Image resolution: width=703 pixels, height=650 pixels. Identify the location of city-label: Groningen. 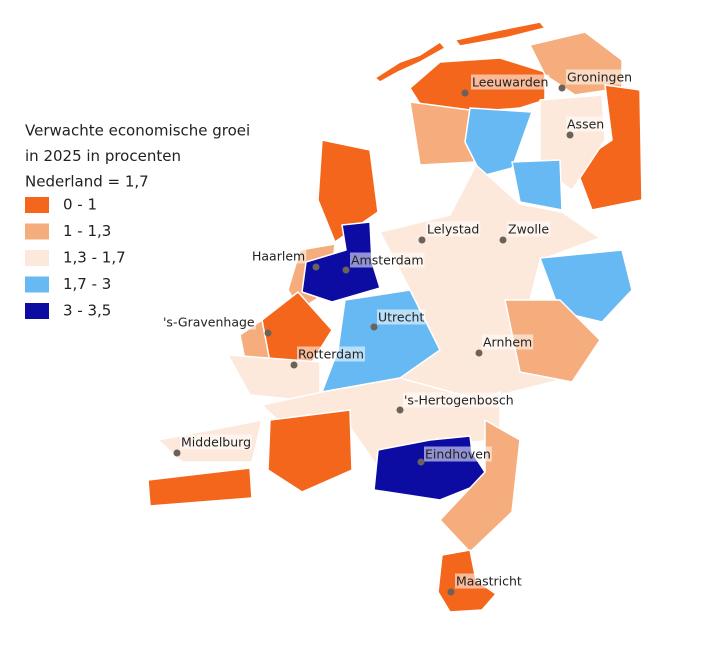
(599, 77).